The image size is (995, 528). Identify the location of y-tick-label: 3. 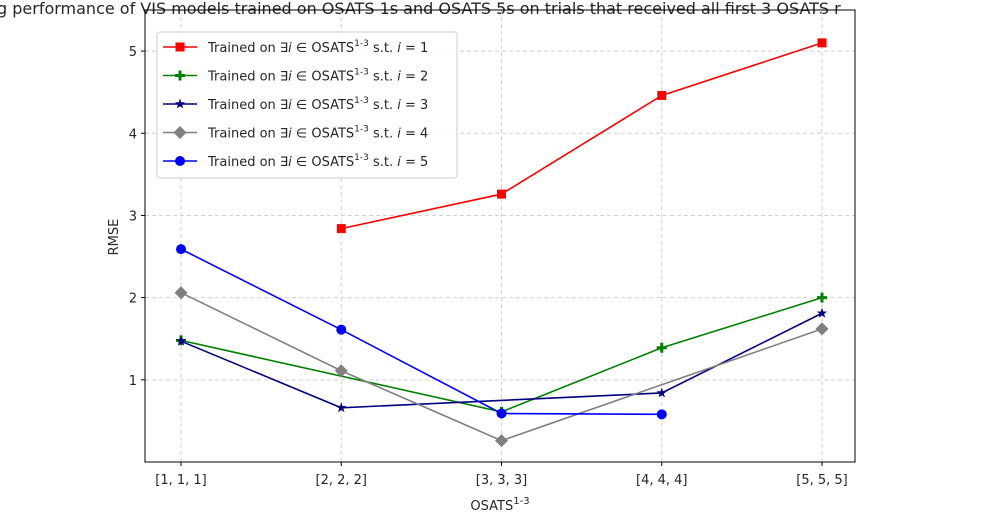
(133, 216).